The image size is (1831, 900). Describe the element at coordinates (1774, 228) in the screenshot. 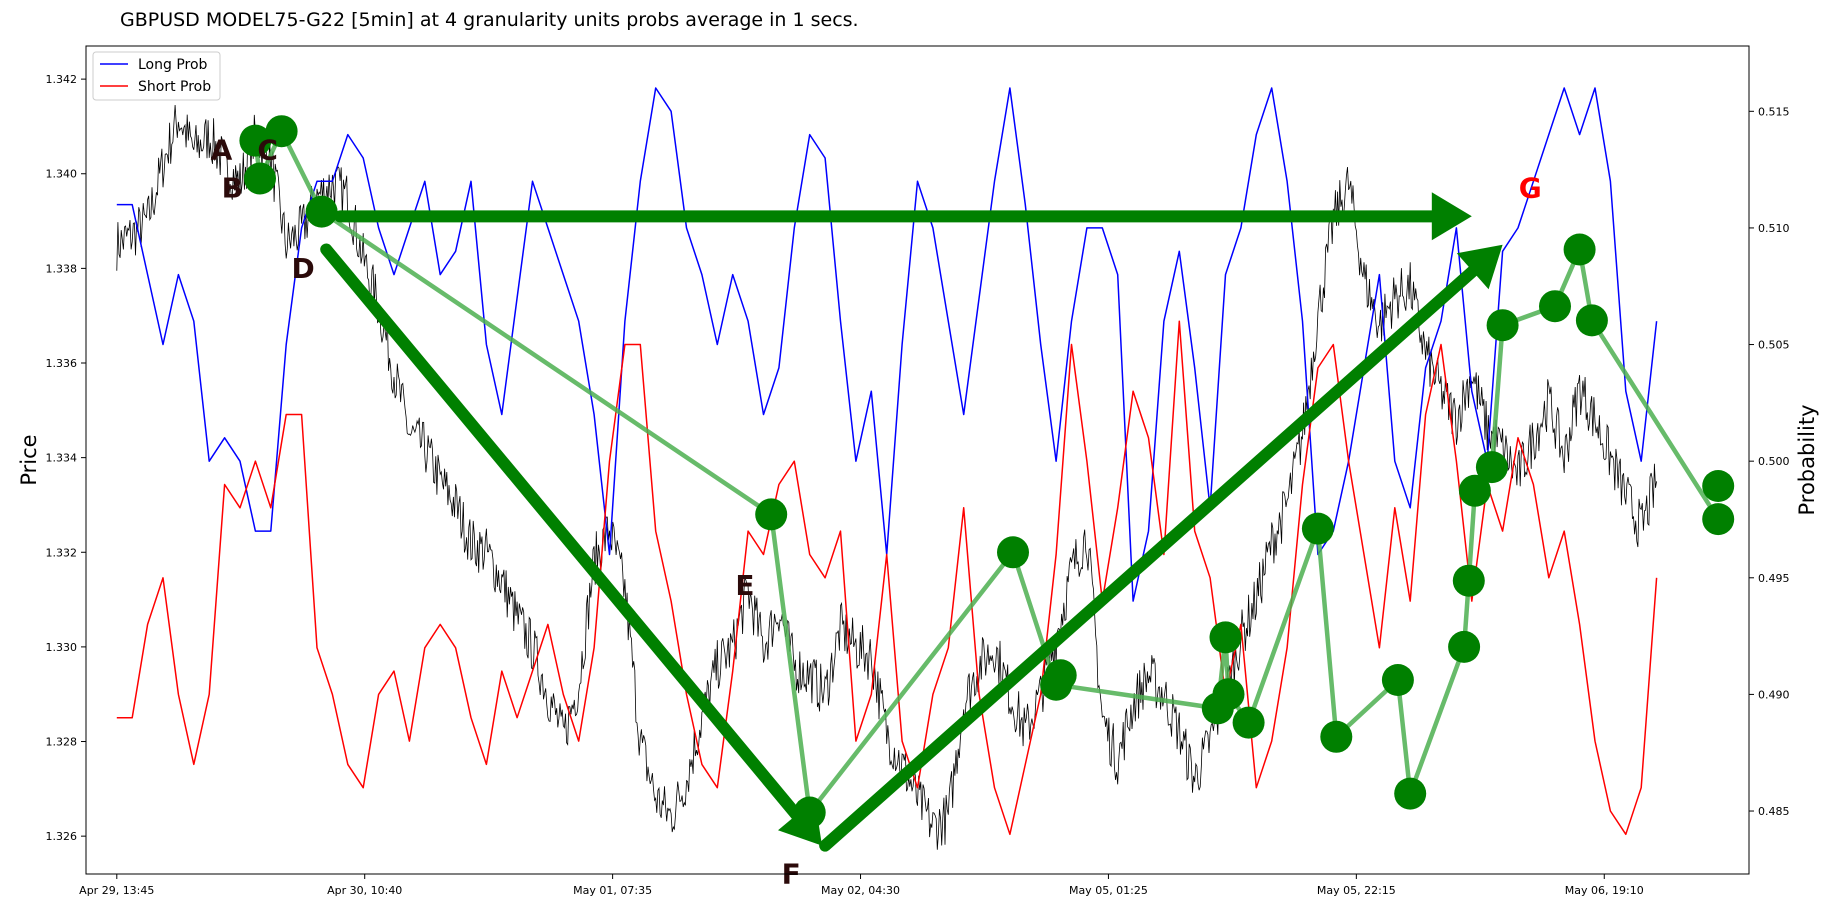

I see `right-tick-label-5: 0.510` at that location.